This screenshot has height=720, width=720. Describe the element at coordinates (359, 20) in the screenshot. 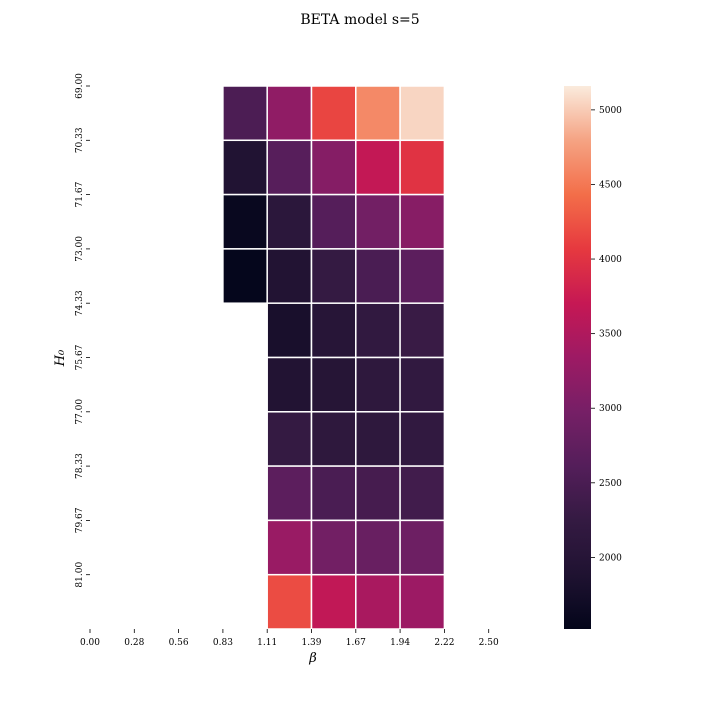

I see `chart-title: BETA model s=5` at that location.